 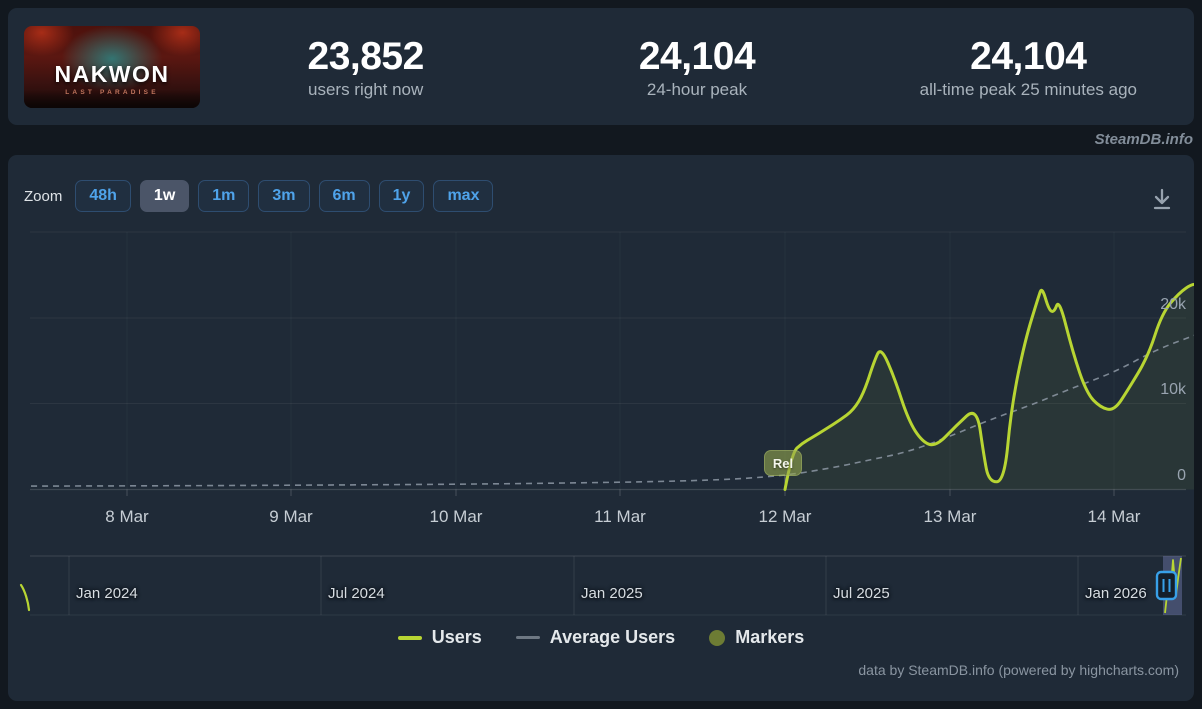 I want to click on x-axis-label: 12 Mar, so click(x=785, y=516).